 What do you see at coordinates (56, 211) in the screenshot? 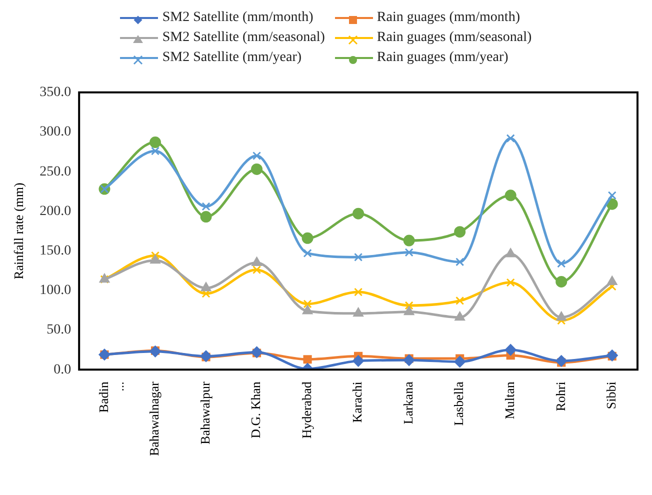
I see `y-tick-label: 200.0` at bounding box center [56, 211].